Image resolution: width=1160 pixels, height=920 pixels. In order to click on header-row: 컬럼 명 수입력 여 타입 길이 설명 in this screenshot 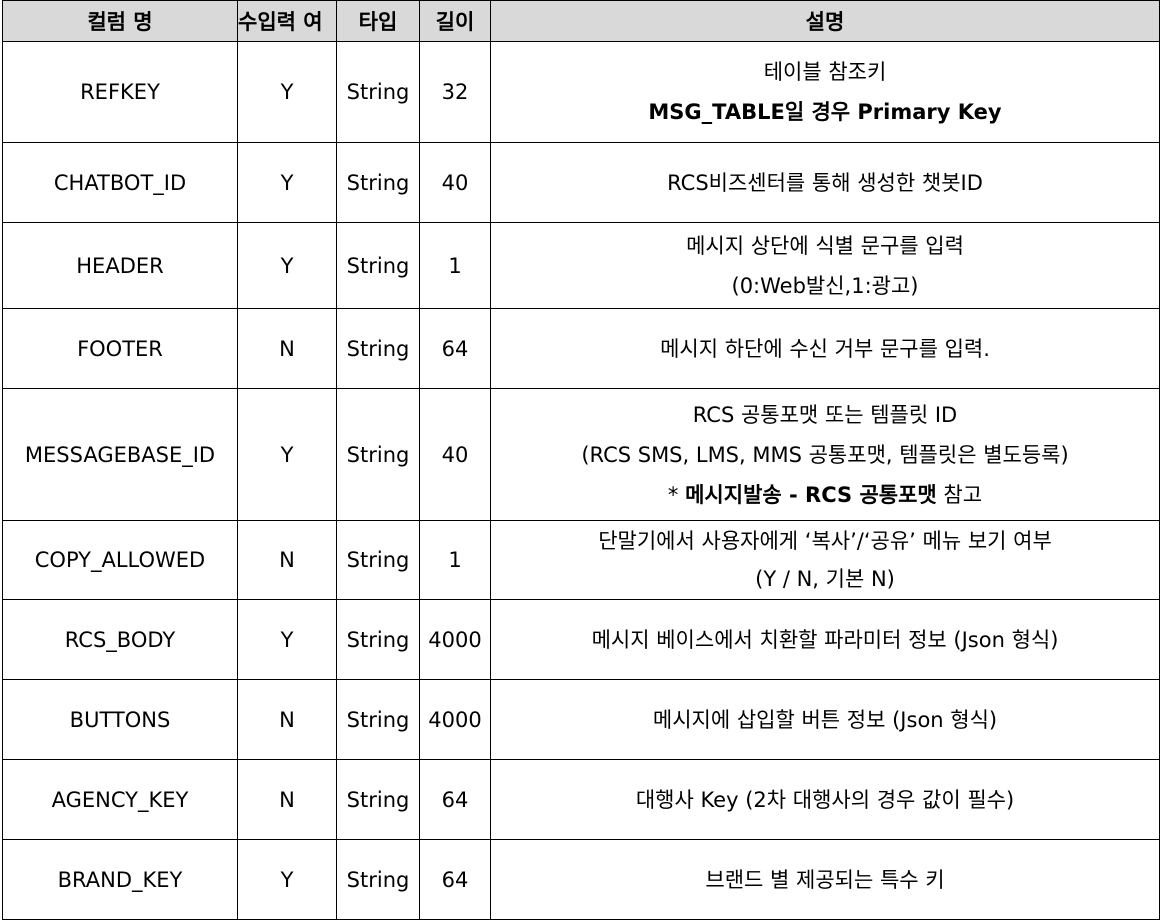, I will do `click(581, 21)`.